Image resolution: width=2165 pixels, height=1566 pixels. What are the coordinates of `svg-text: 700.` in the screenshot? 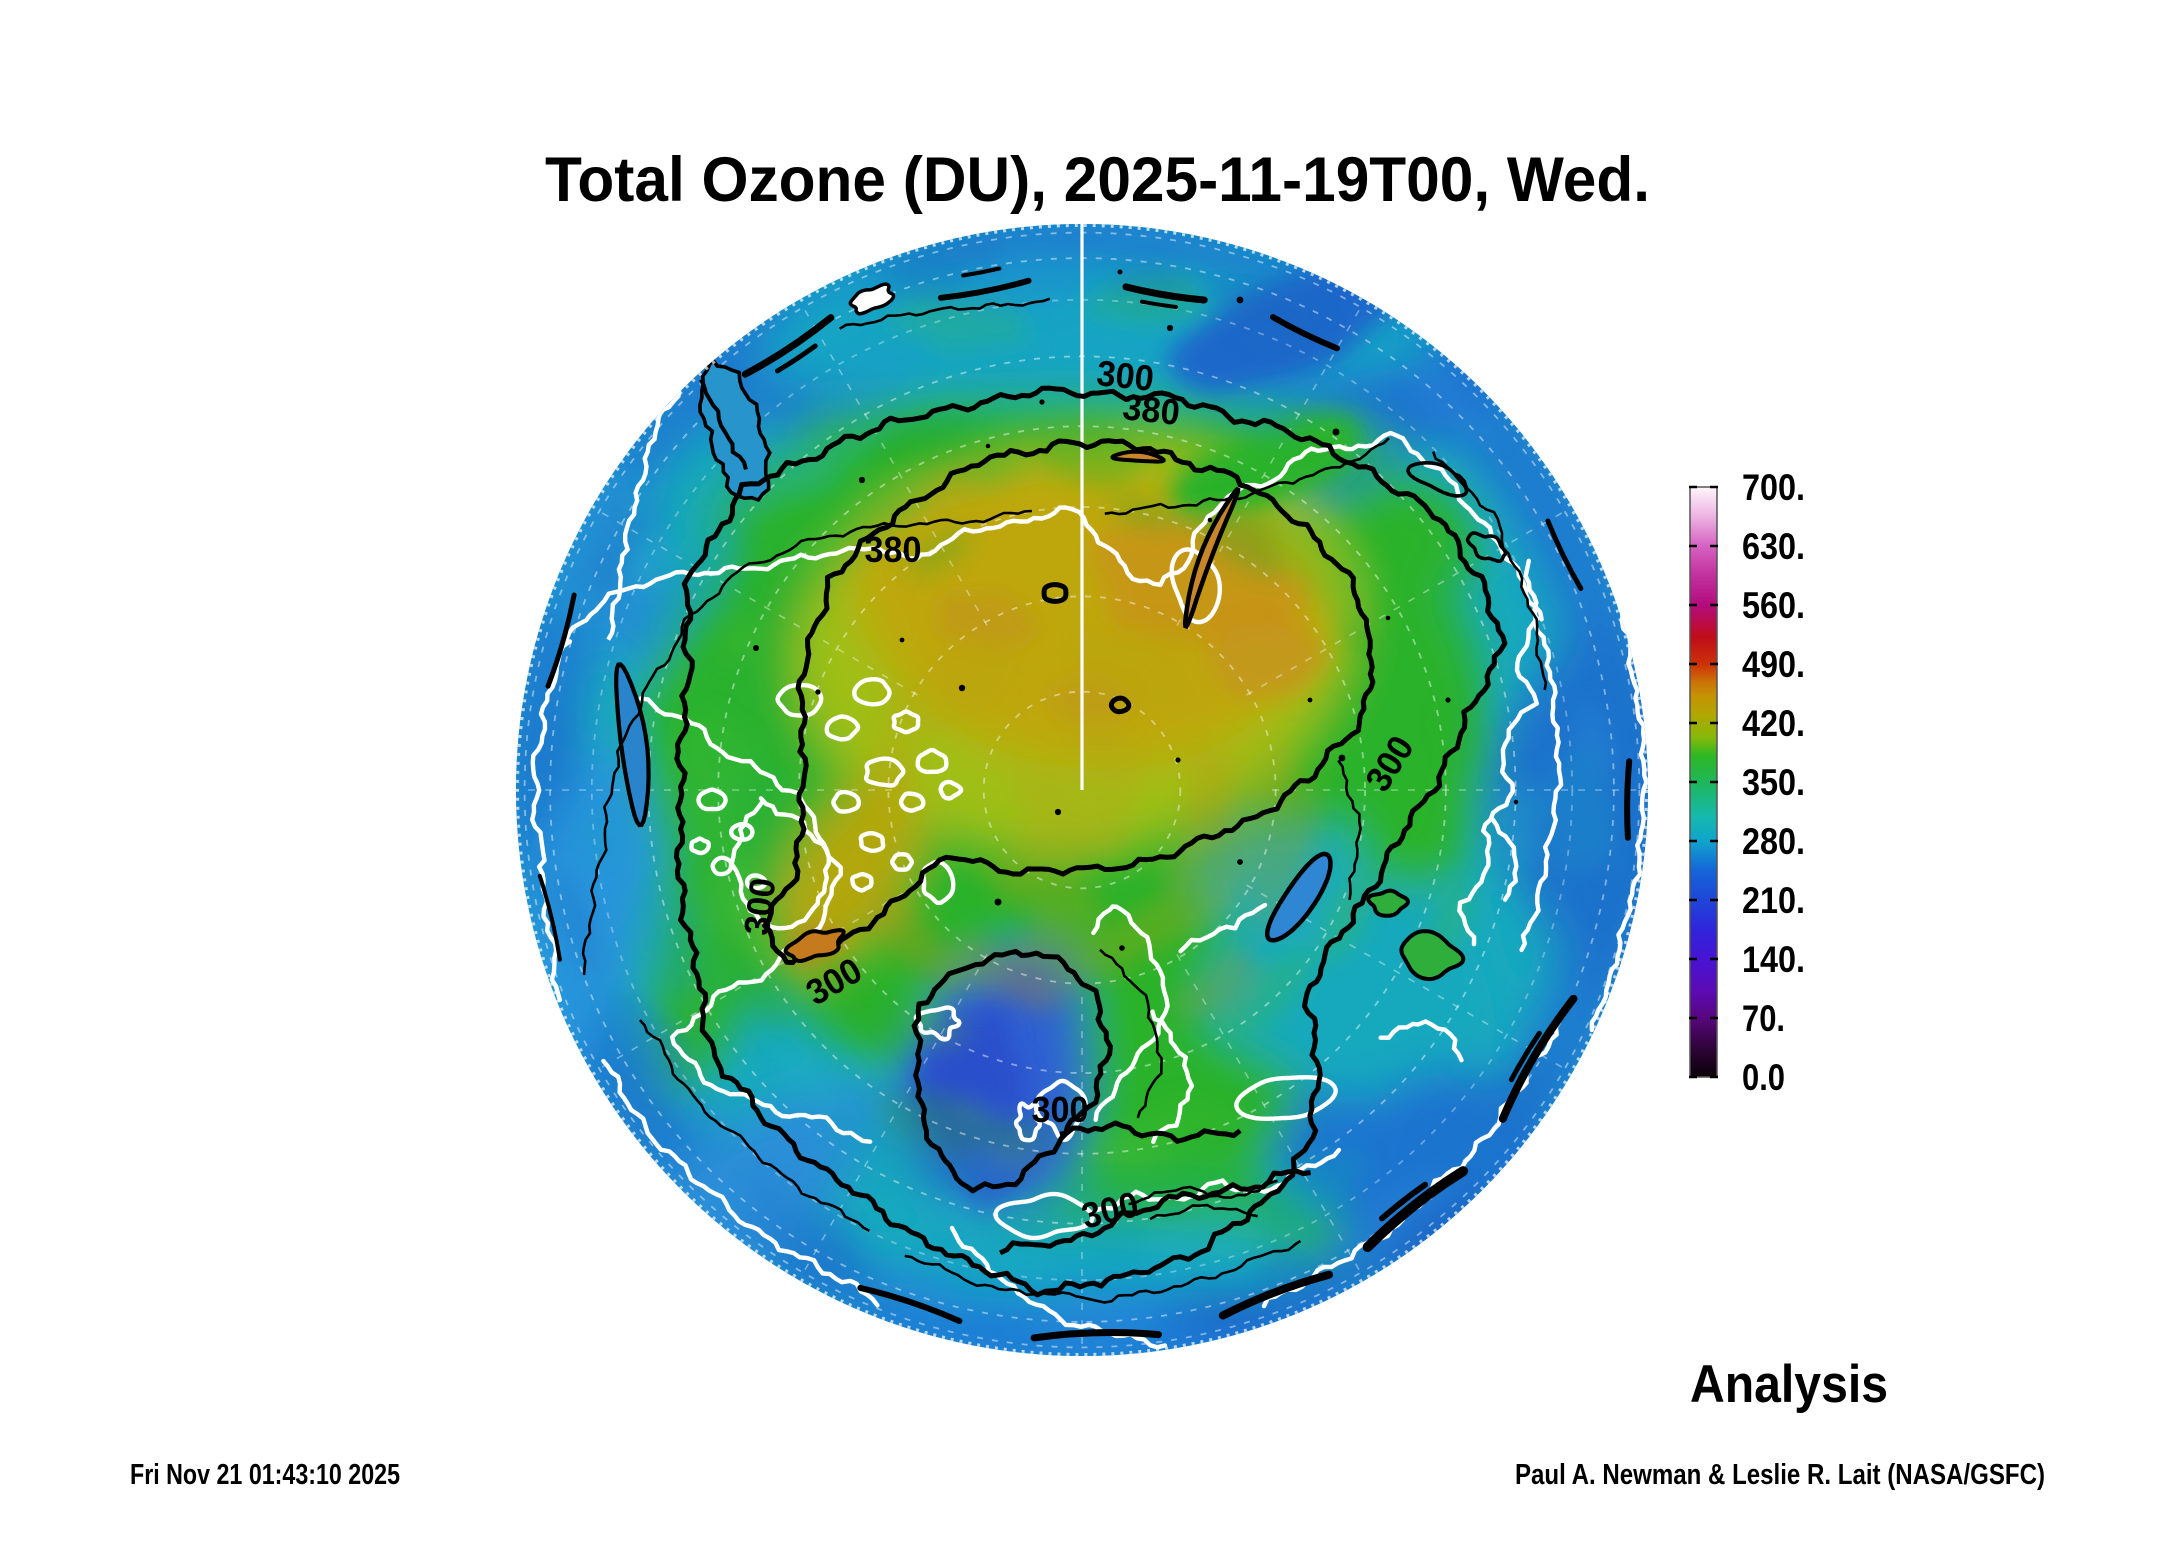 It's located at (1773, 487).